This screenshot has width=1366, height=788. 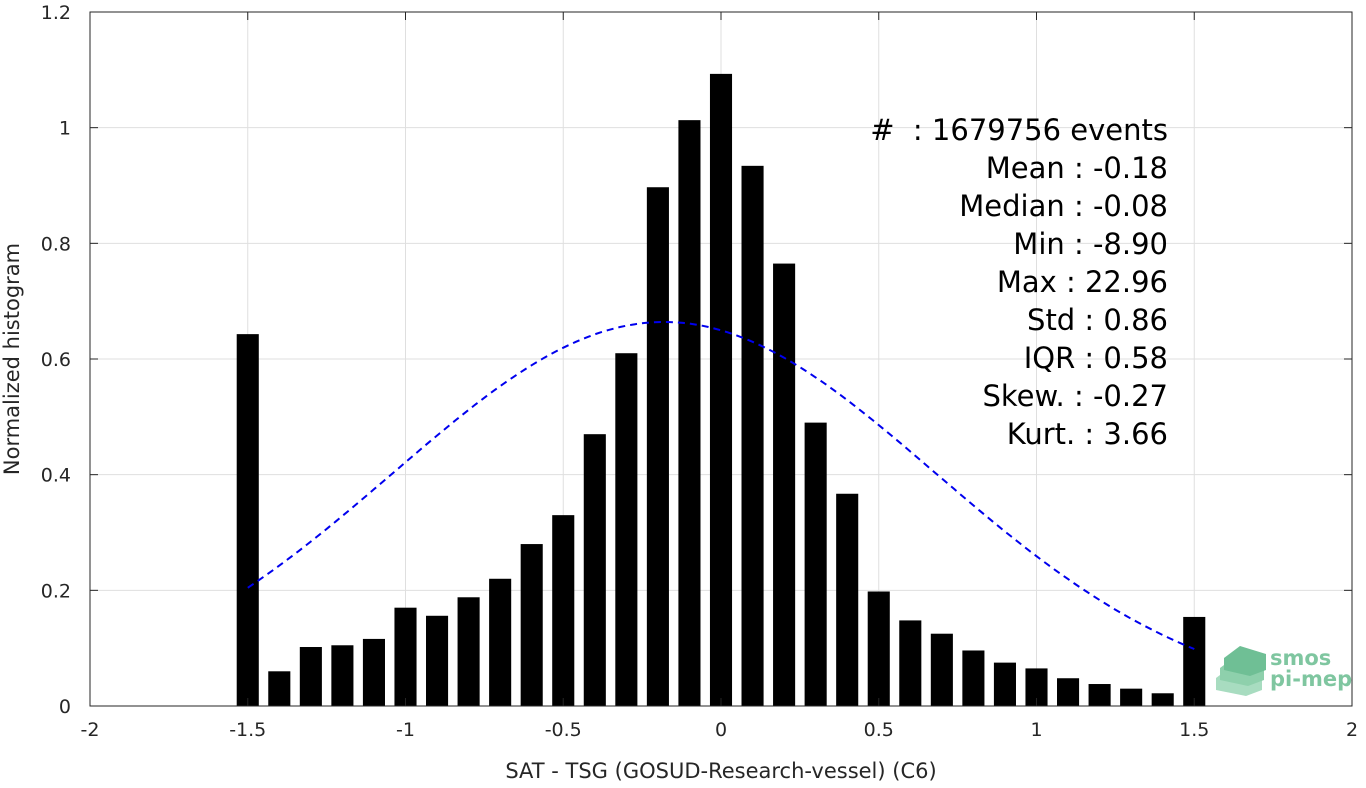 I want to click on x-tick-label: -0.5, so click(x=563, y=730).